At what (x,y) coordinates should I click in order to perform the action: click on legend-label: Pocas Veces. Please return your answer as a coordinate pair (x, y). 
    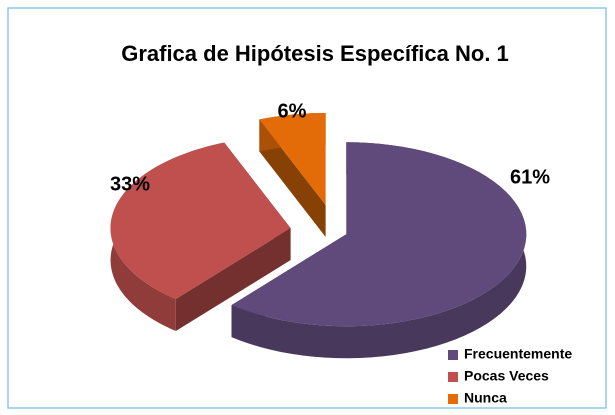
    Looking at the image, I should click on (506, 376).